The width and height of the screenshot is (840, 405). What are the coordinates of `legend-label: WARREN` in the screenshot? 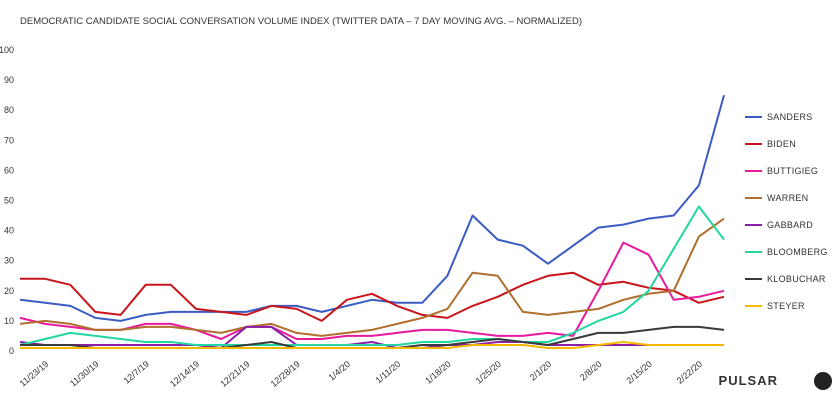 It's located at (787, 198).